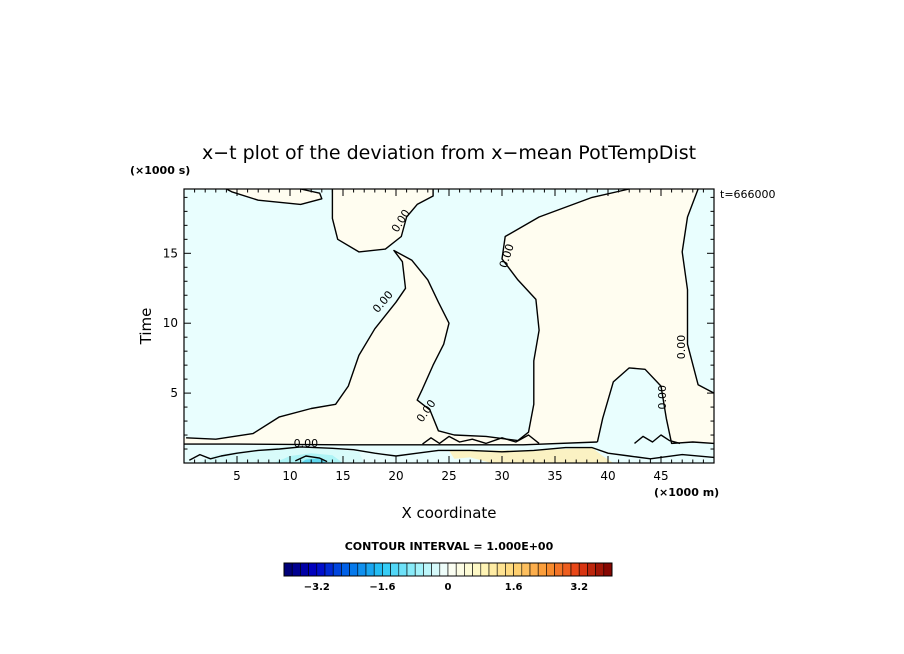 The image size is (904, 654). Describe the element at coordinates (554, 476) in the screenshot. I see `x-tick-label: 35` at that location.